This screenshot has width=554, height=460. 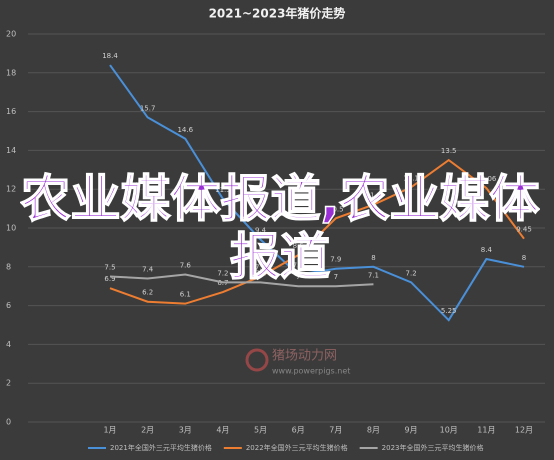 What do you see at coordinates (185, 295) in the screenshot?
I see `data-label: 6.1` at bounding box center [185, 295].